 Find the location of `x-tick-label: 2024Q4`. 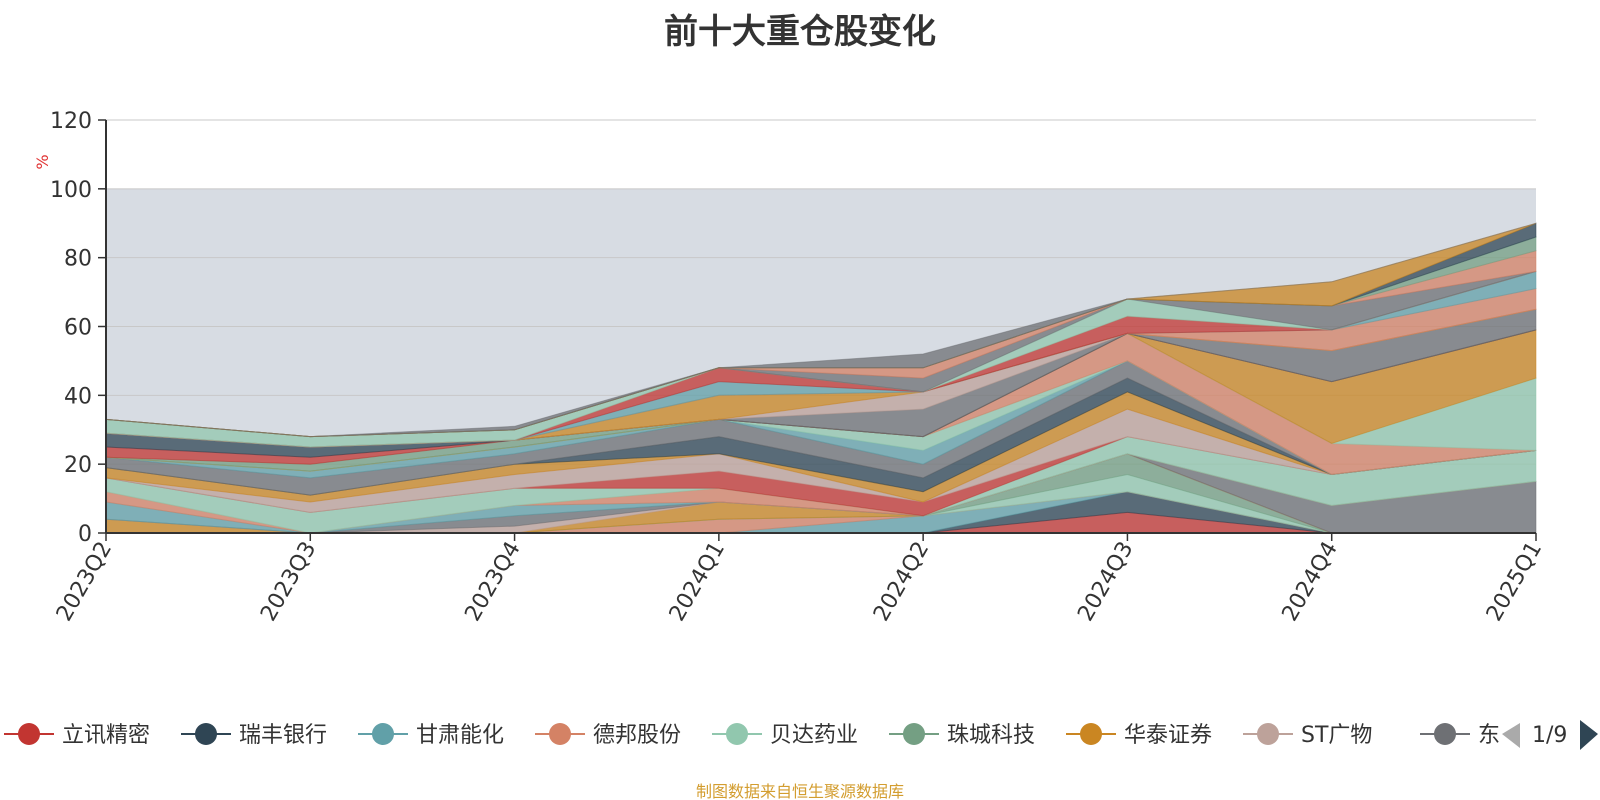

x-tick-label: 2024Q4 is located at coordinates (1310, 582).